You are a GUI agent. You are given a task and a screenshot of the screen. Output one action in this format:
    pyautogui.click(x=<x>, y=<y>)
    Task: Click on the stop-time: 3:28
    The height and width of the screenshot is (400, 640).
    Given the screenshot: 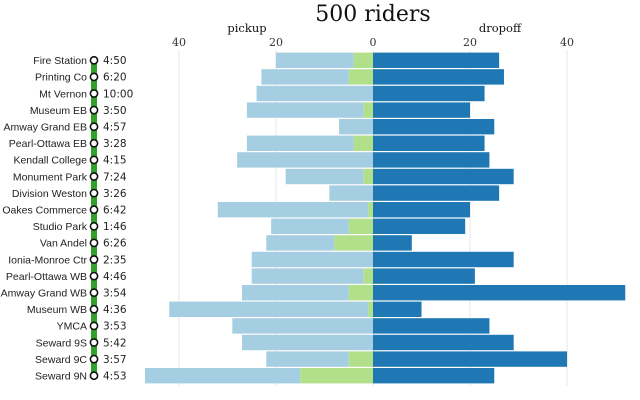 What is the action you would take?
    pyautogui.click(x=115, y=144)
    